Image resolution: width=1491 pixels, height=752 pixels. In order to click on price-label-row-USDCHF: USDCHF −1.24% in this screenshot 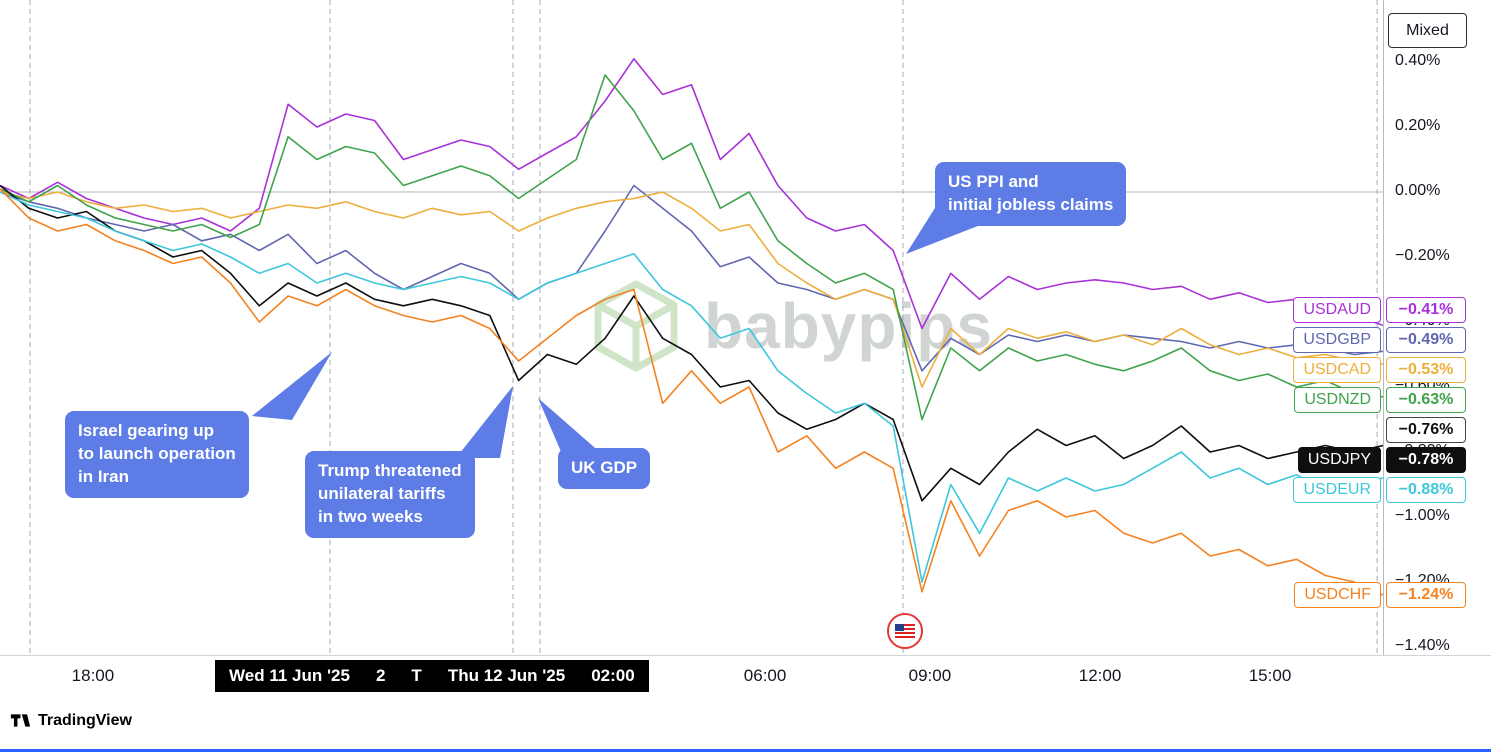, I will do `click(745, 595)`.